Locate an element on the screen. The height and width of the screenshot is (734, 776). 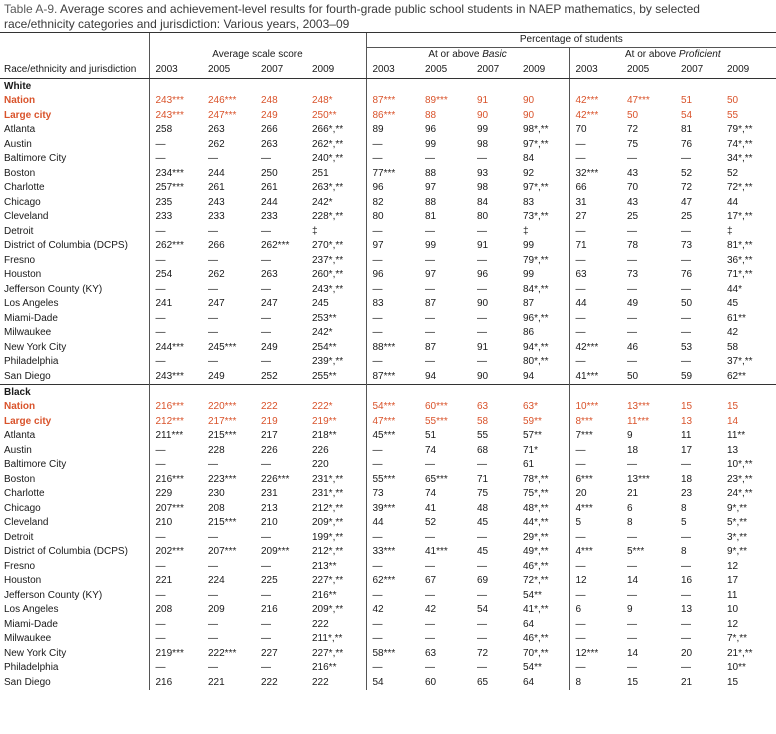
value-cell: 34*,** is located at coordinates (740, 158).